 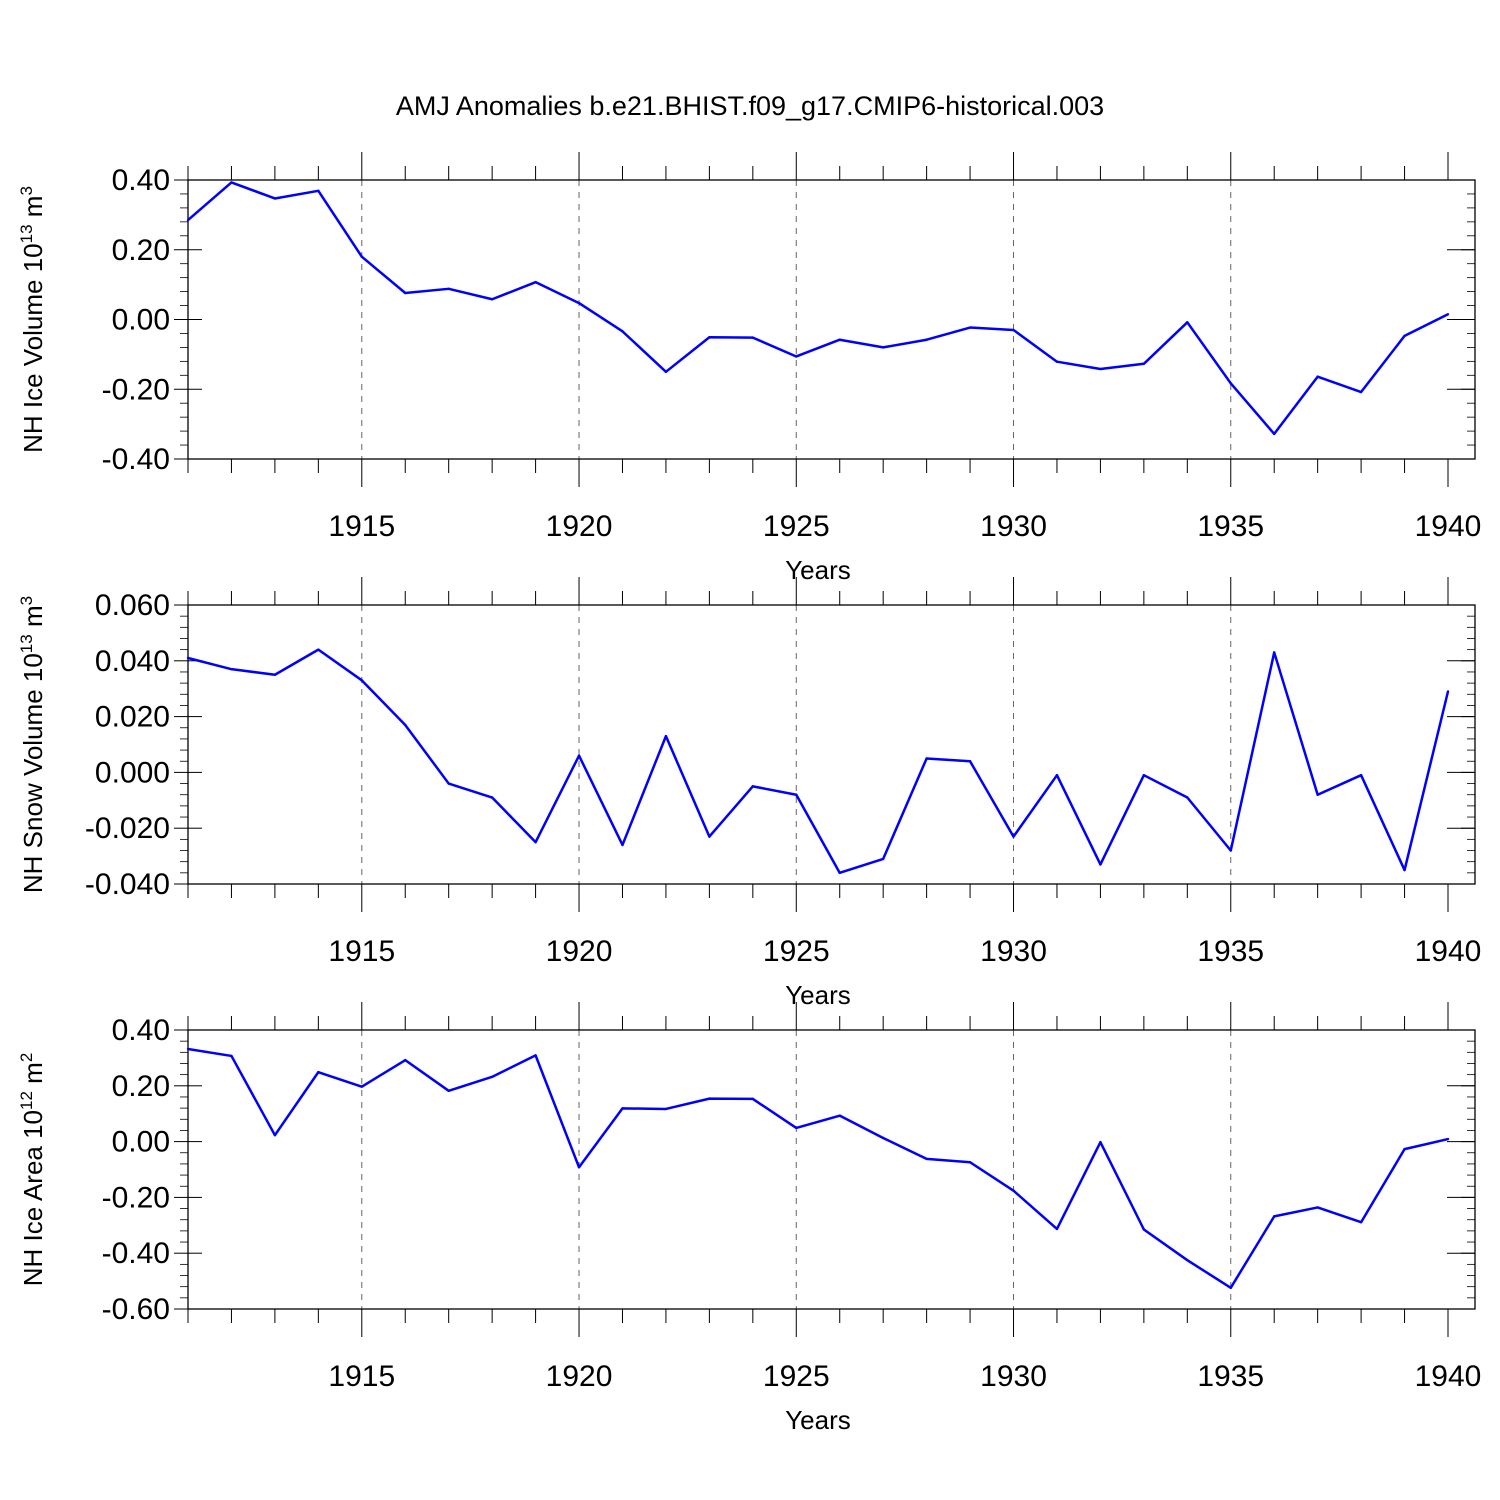 I want to click on y-tick-label: 0.40, so click(x=141, y=180).